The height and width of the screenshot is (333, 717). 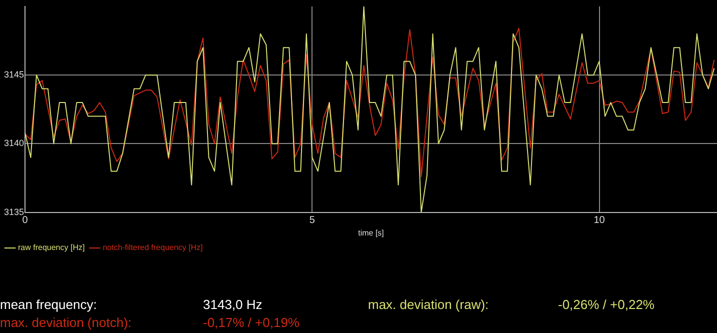 I want to click on x-axis-title: time [s], so click(x=371, y=233).